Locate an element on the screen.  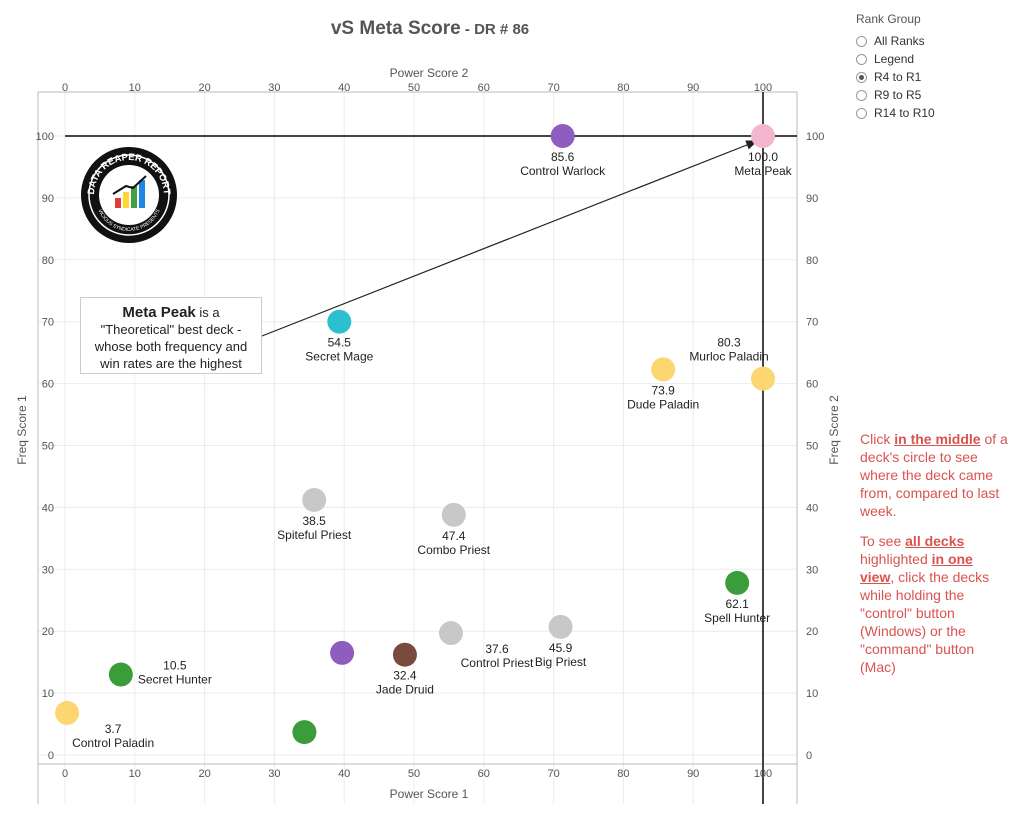
deck-score-label: 85.6 is located at coordinates (563, 157).